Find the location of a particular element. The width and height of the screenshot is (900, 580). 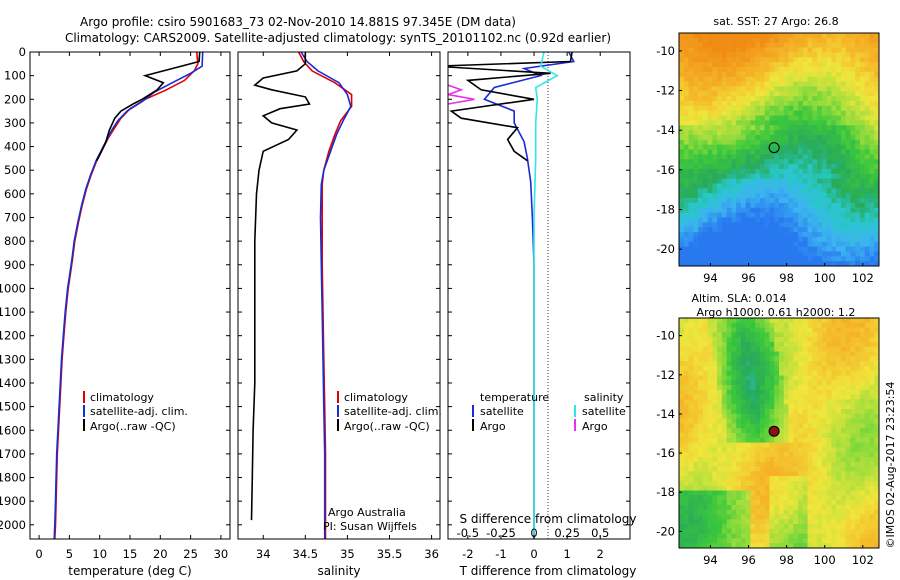

x-tick-label: 100 is located at coordinates (825, 278).